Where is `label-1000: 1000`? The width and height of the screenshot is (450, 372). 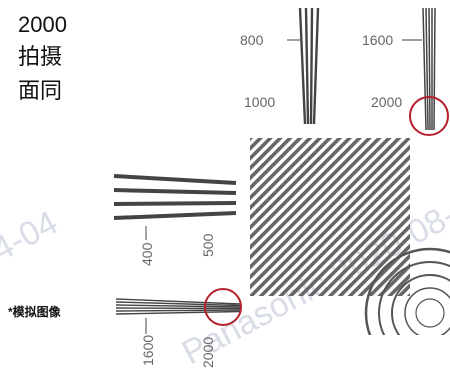 label-1000: 1000 is located at coordinates (259, 102).